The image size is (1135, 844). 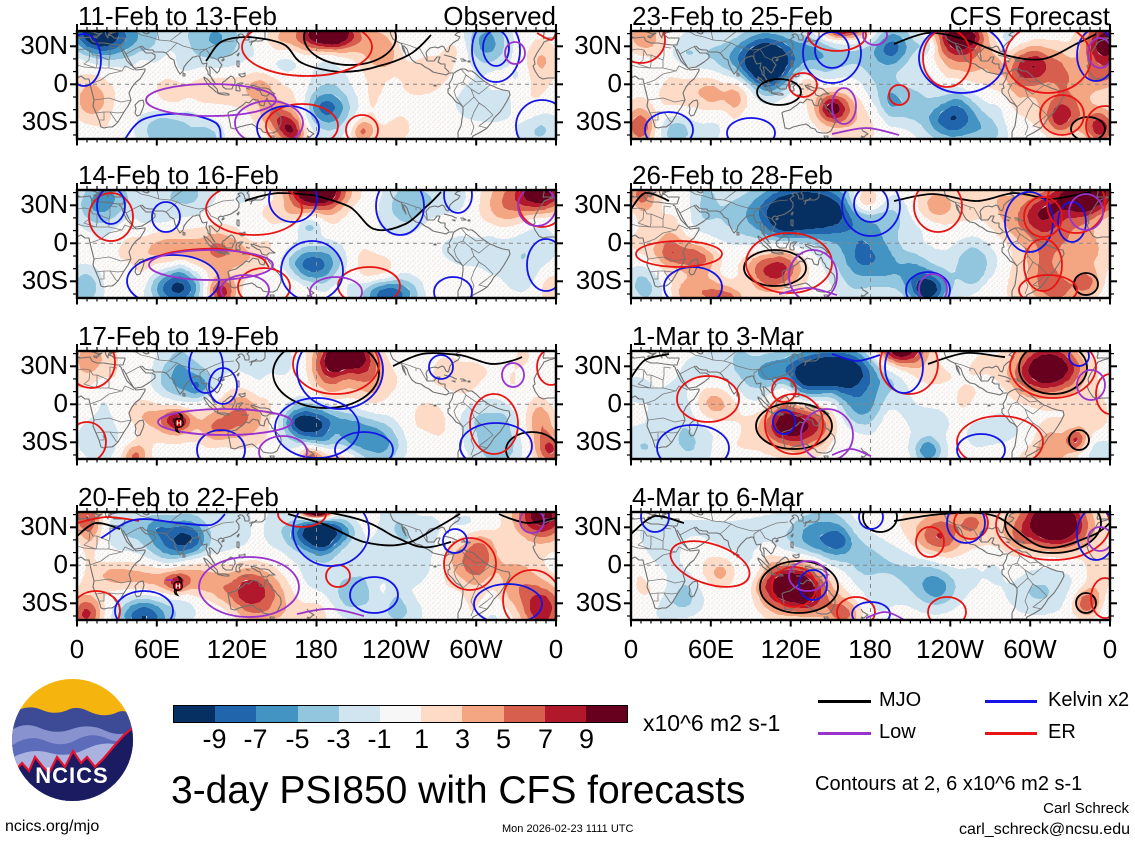 I want to click on svg-text: NCICS, so click(x=71, y=775).